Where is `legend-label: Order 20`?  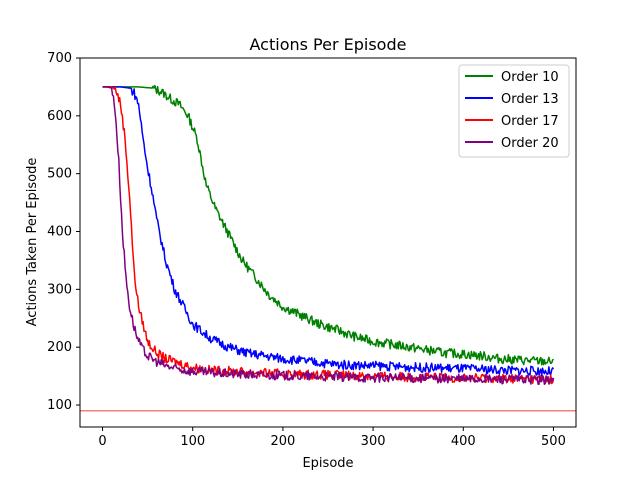
legend-label: Order 20 is located at coordinates (530, 143).